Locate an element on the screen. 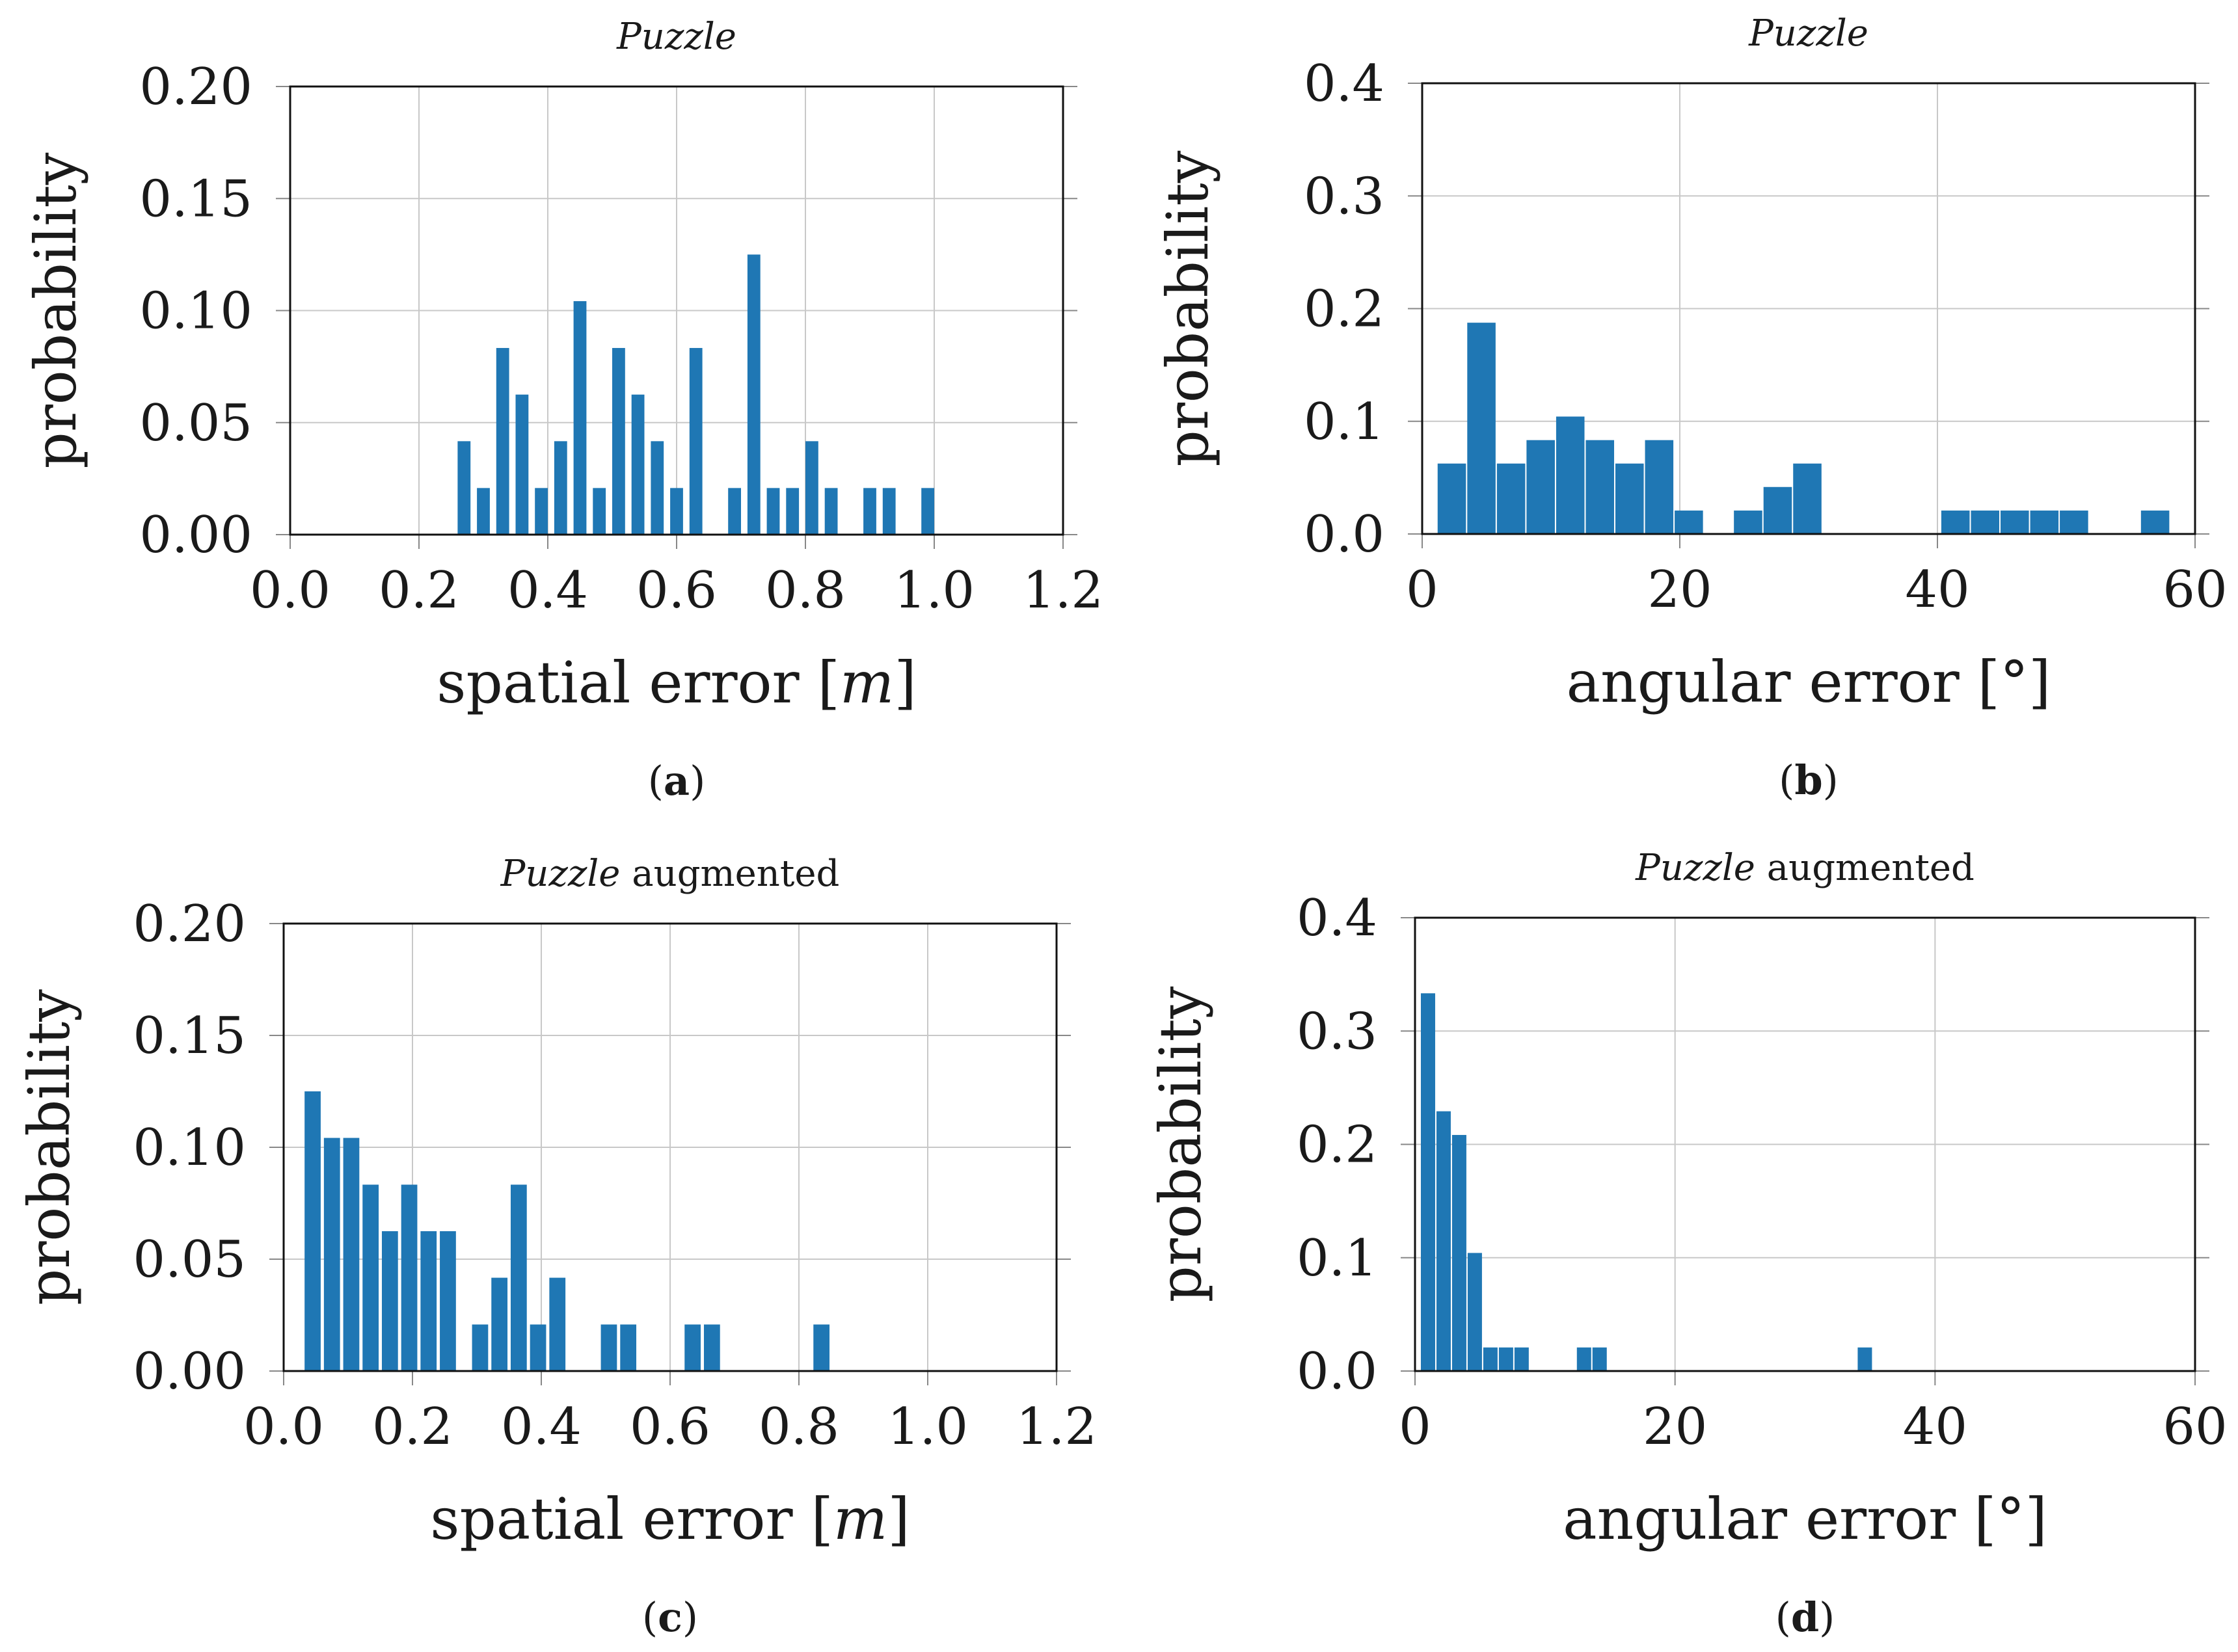 The width and height of the screenshot is (2238, 1652). chart-a-x-tick-label: 1.0 is located at coordinates (934, 590).